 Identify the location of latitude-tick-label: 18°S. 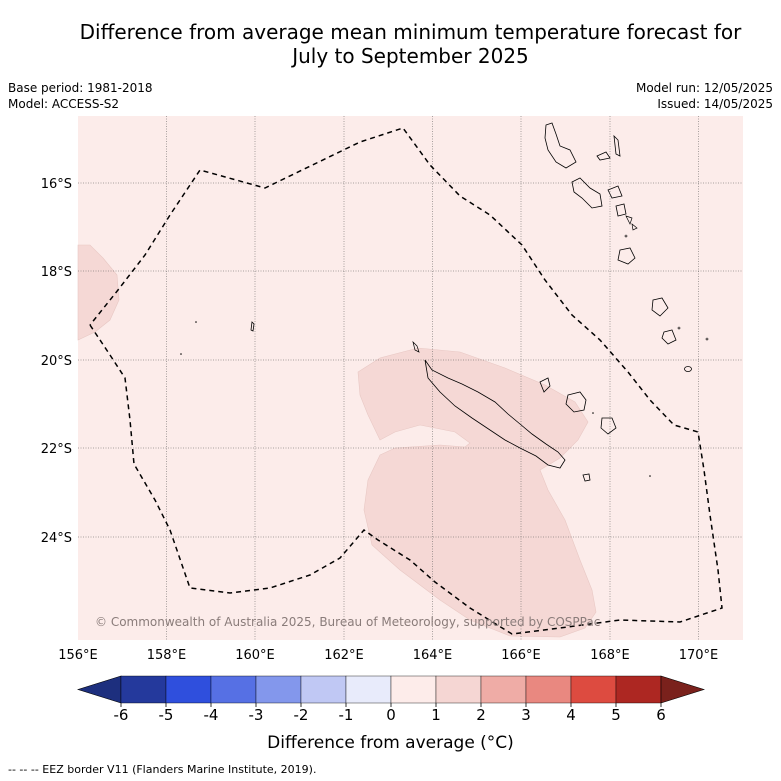
(56, 272).